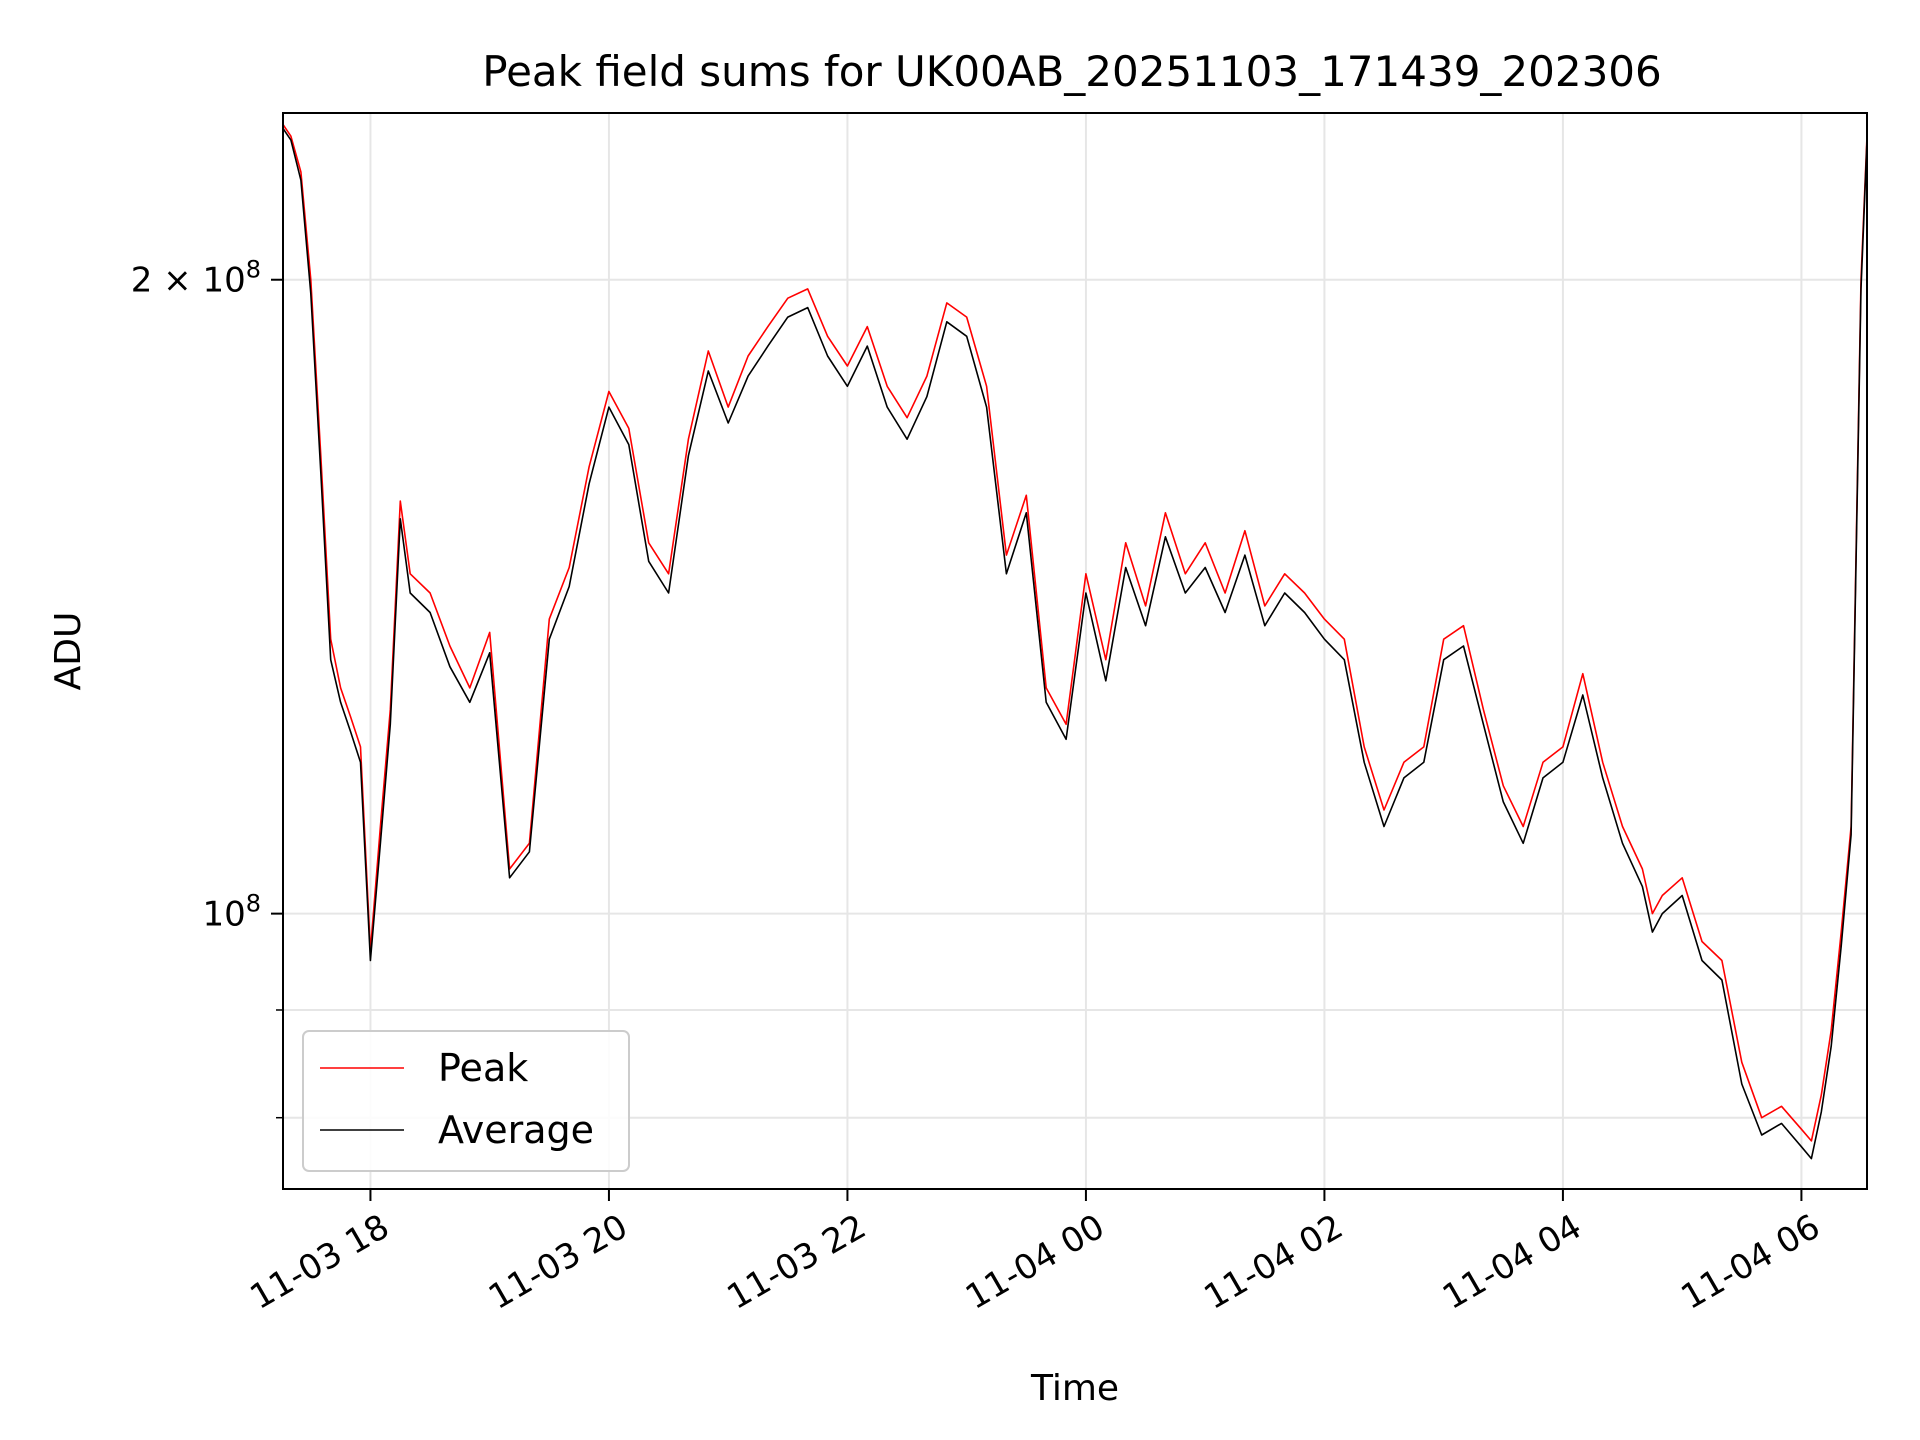 This screenshot has height=1440, width=1920. Describe the element at coordinates (231, 912) in the screenshot. I see `y-tick-label: 108` at that location.